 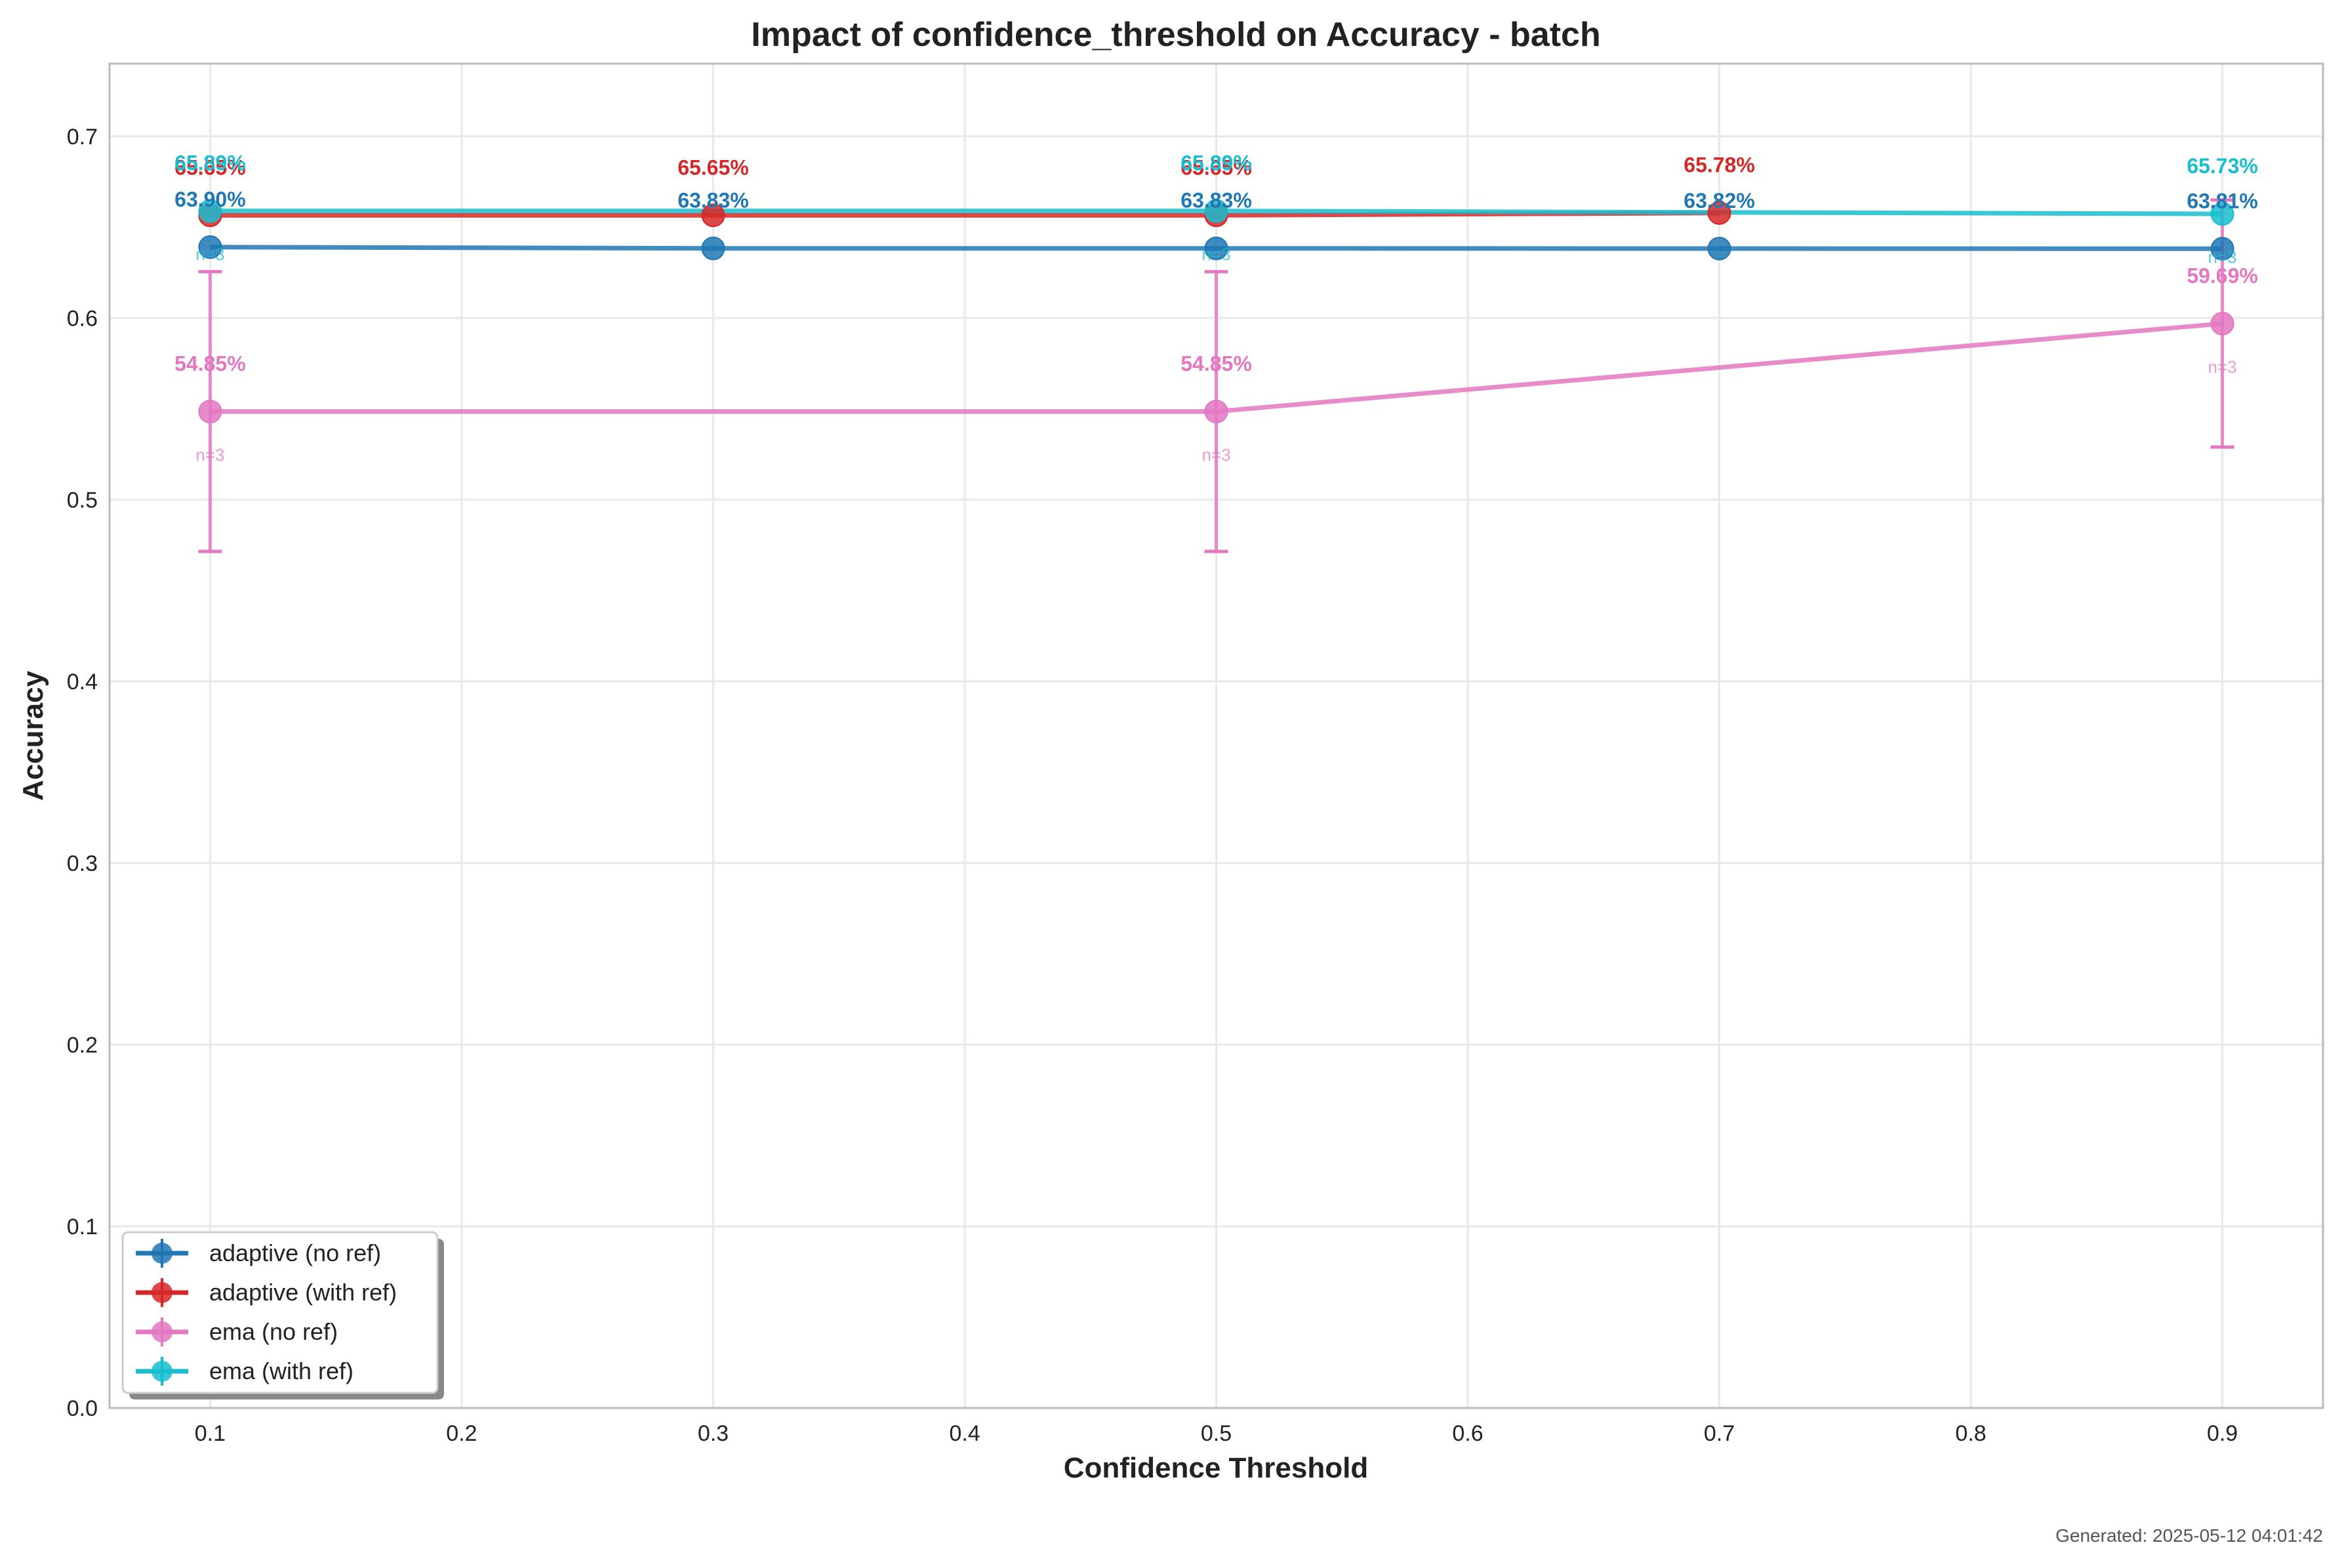 I want to click on data-label: 59.69%, so click(x=2222, y=275).